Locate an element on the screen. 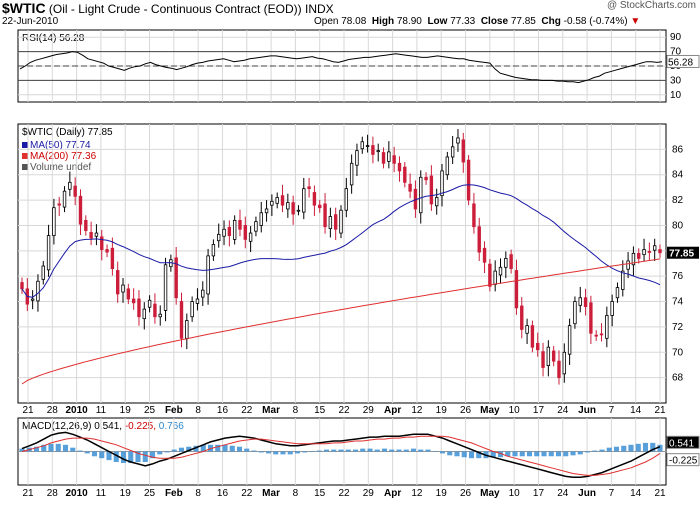  x-tick-label: 12 is located at coordinates (417, 493).